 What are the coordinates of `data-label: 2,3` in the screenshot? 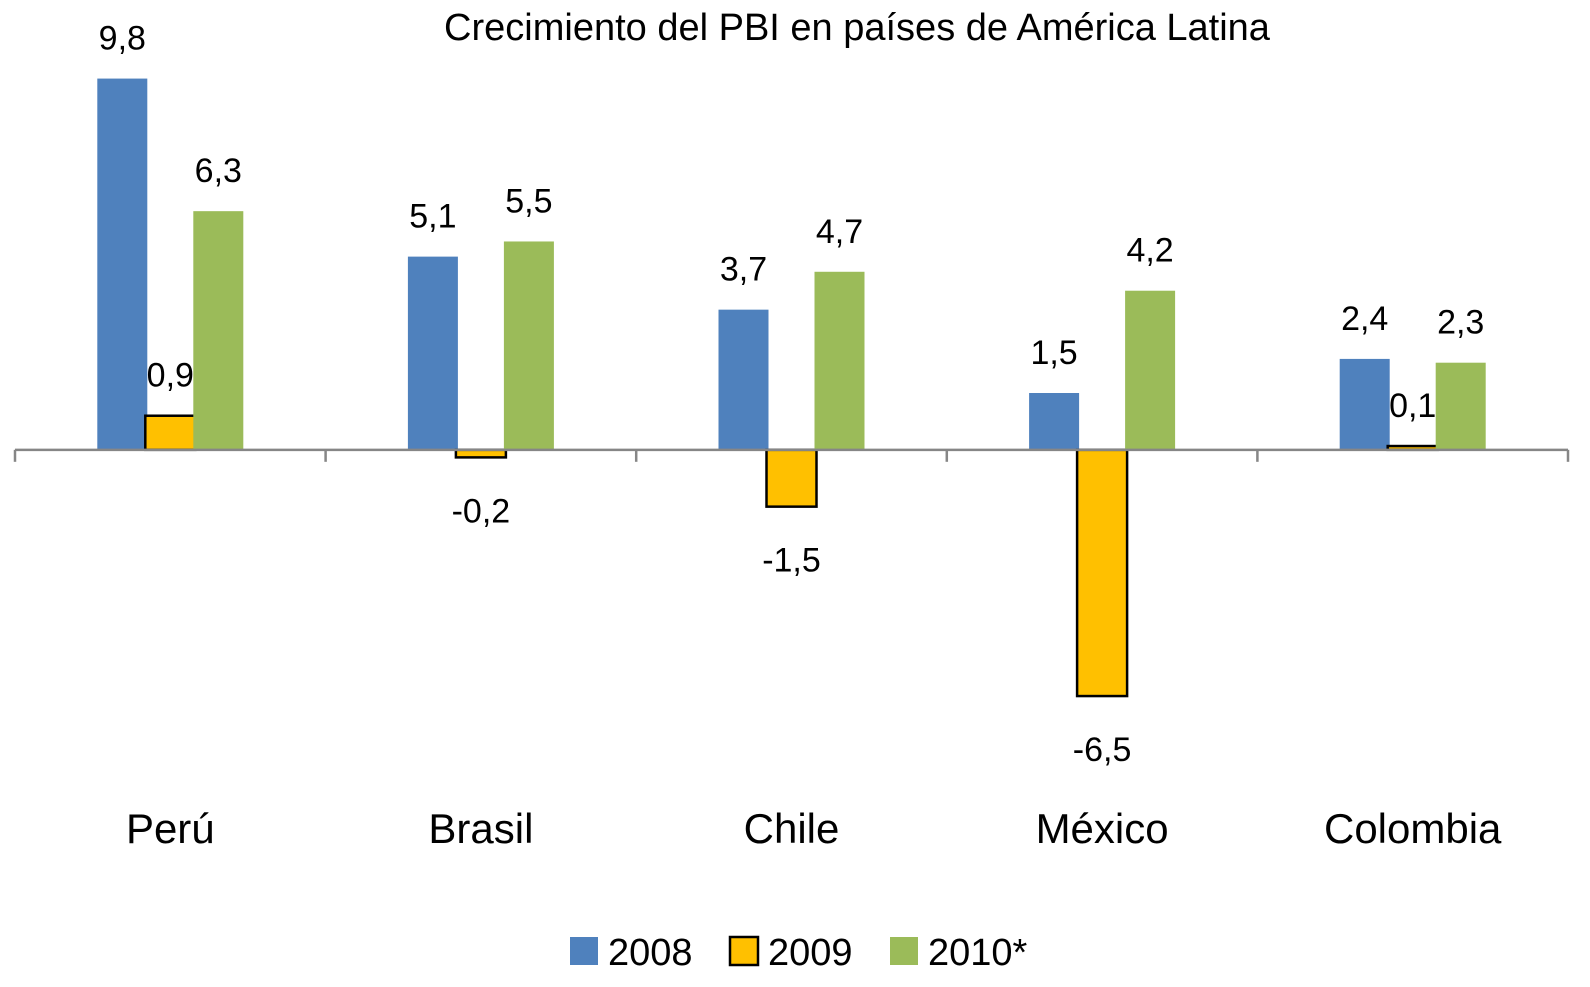 It's located at (1460, 323).